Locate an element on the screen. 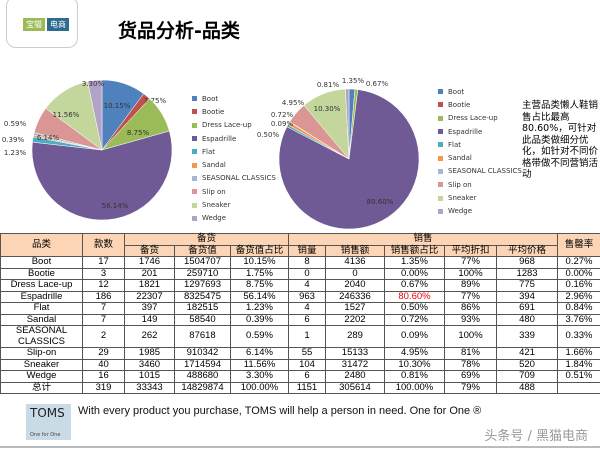  table-cell: 1821 is located at coordinates (149, 285).